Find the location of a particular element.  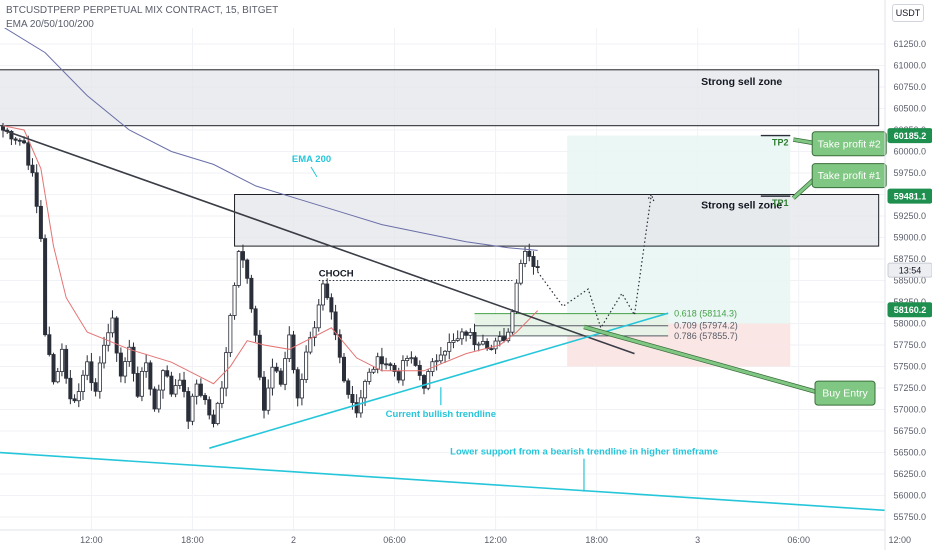

price-axis-tick: 57750.0 is located at coordinates (909, 345).